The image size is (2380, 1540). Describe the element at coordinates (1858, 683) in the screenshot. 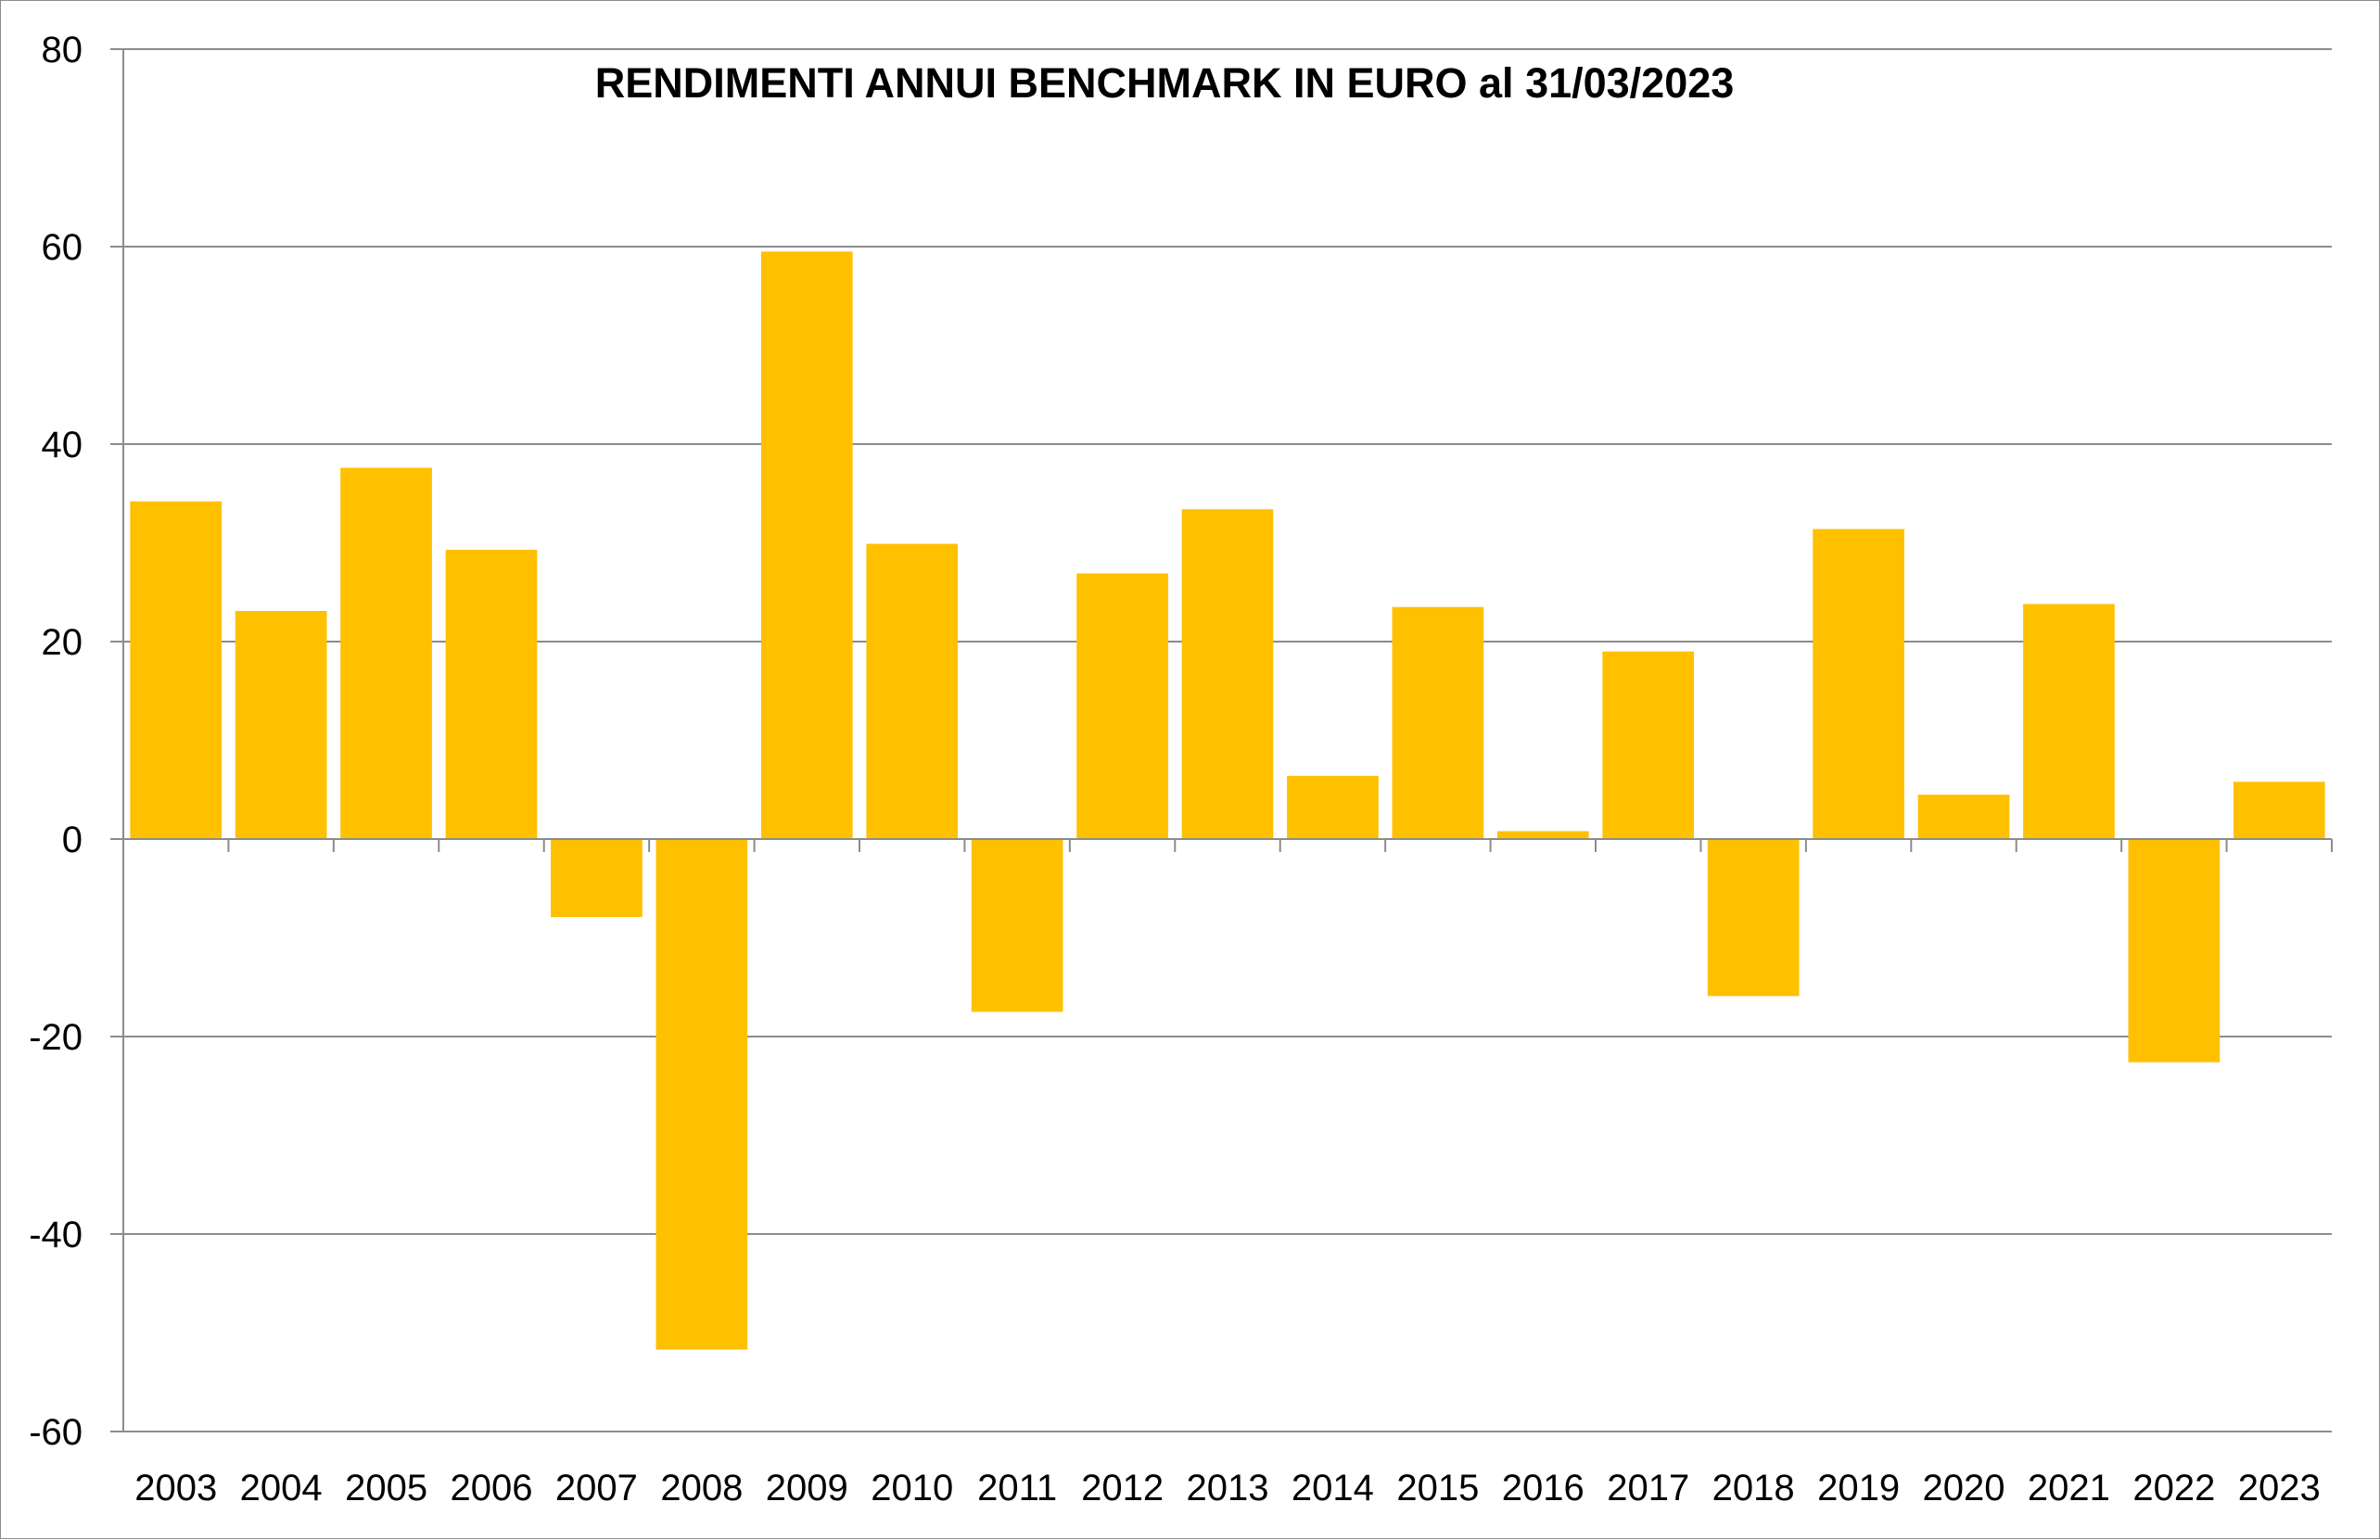

I see `bar-2019` at that location.